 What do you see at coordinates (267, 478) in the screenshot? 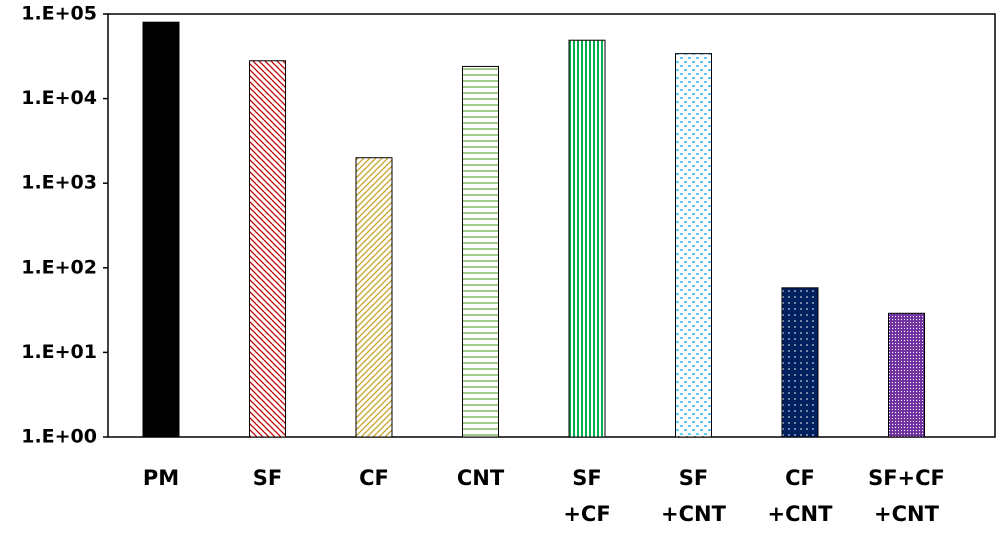
I see `x-tick-label: SF` at bounding box center [267, 478].